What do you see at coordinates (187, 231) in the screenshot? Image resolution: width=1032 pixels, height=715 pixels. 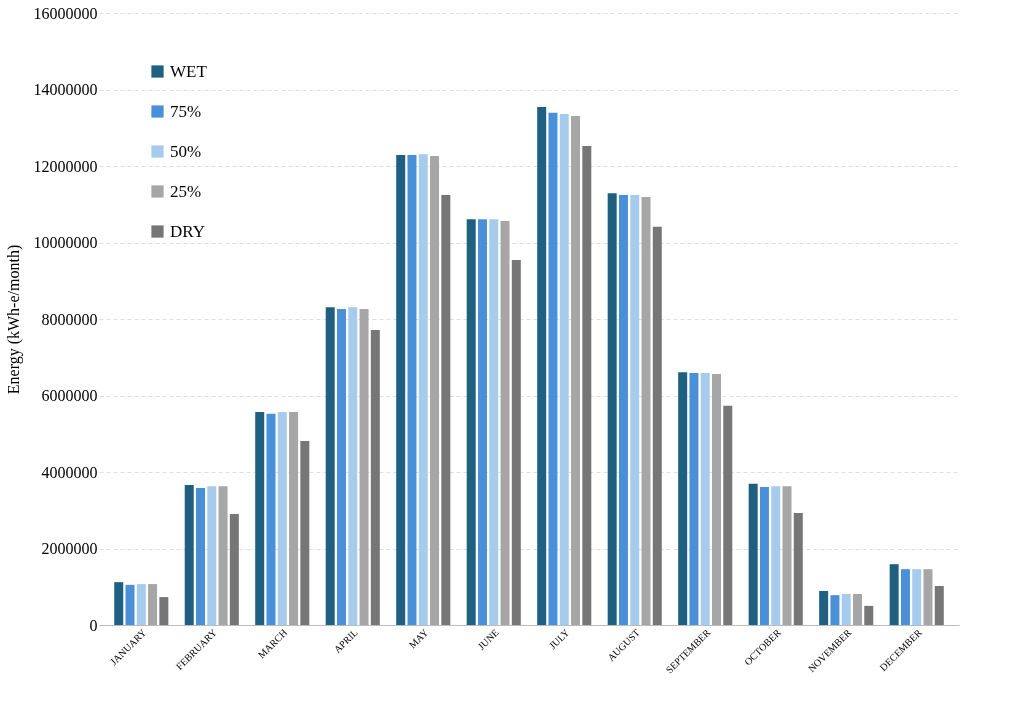 I see `legend-label: DRY` at bounding box center [187, 231].